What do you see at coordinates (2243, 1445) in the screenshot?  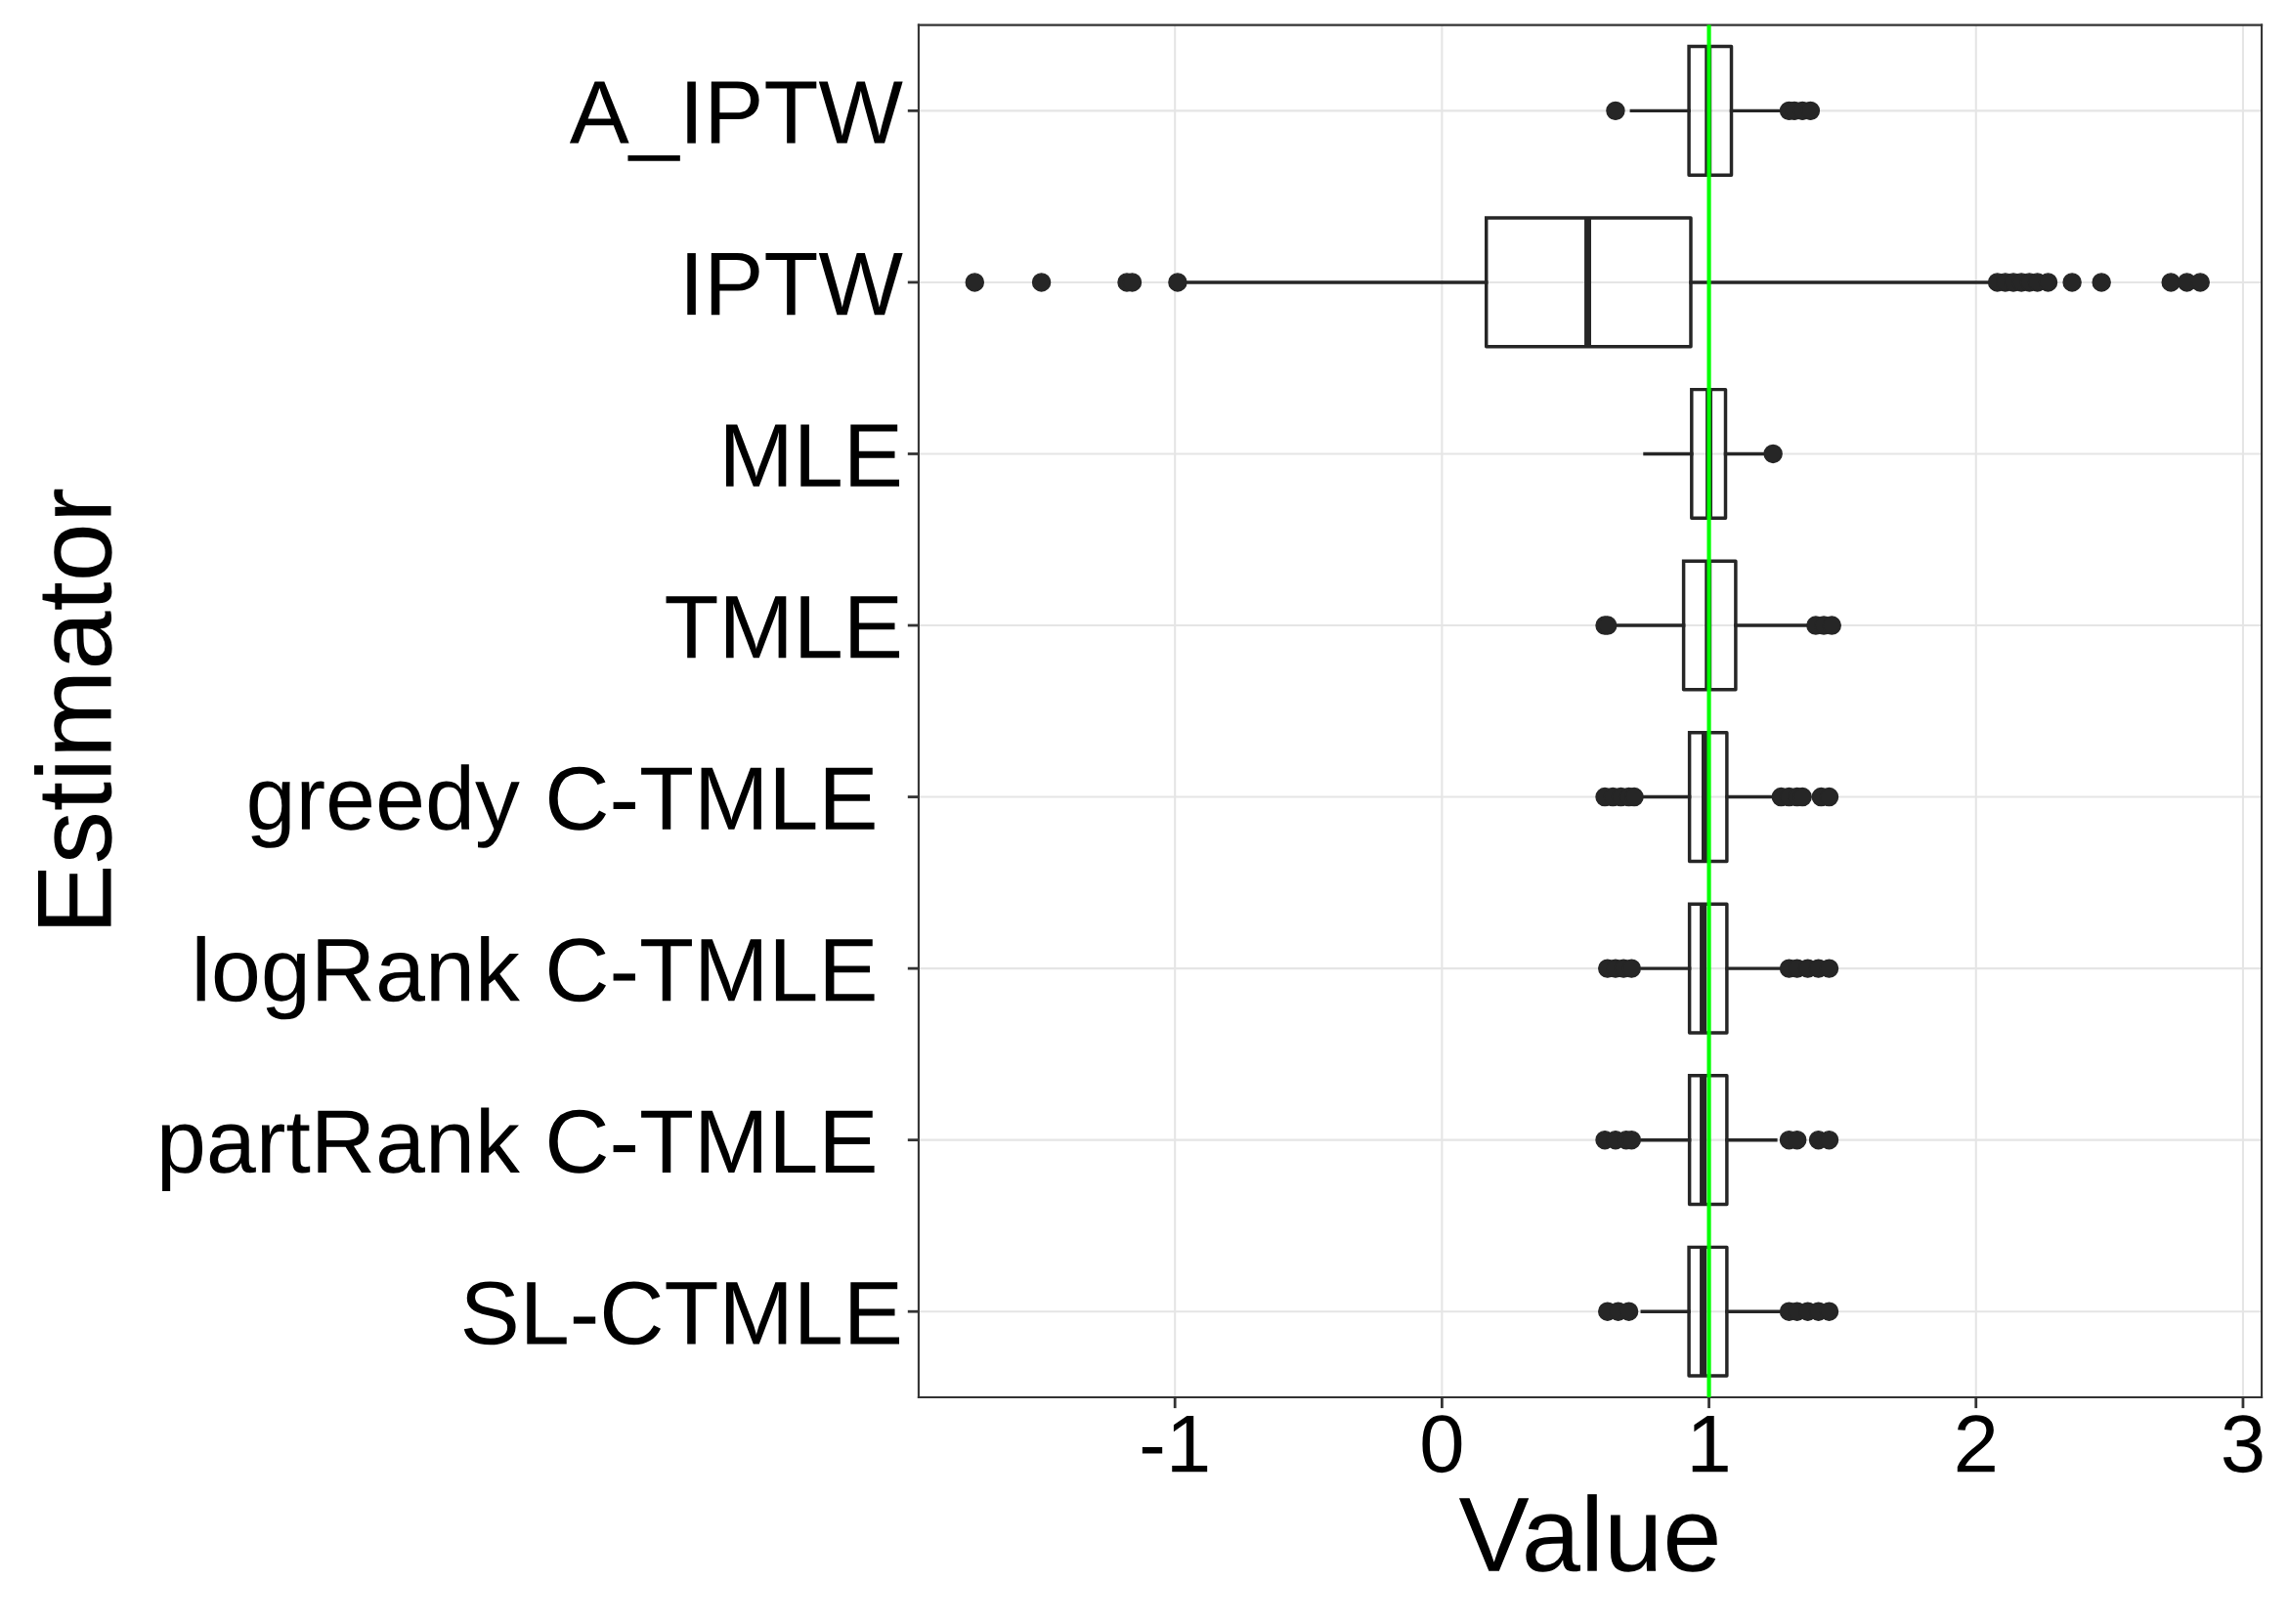 I see `x-tick-label: 3` at bounding box center [2243, 1445].